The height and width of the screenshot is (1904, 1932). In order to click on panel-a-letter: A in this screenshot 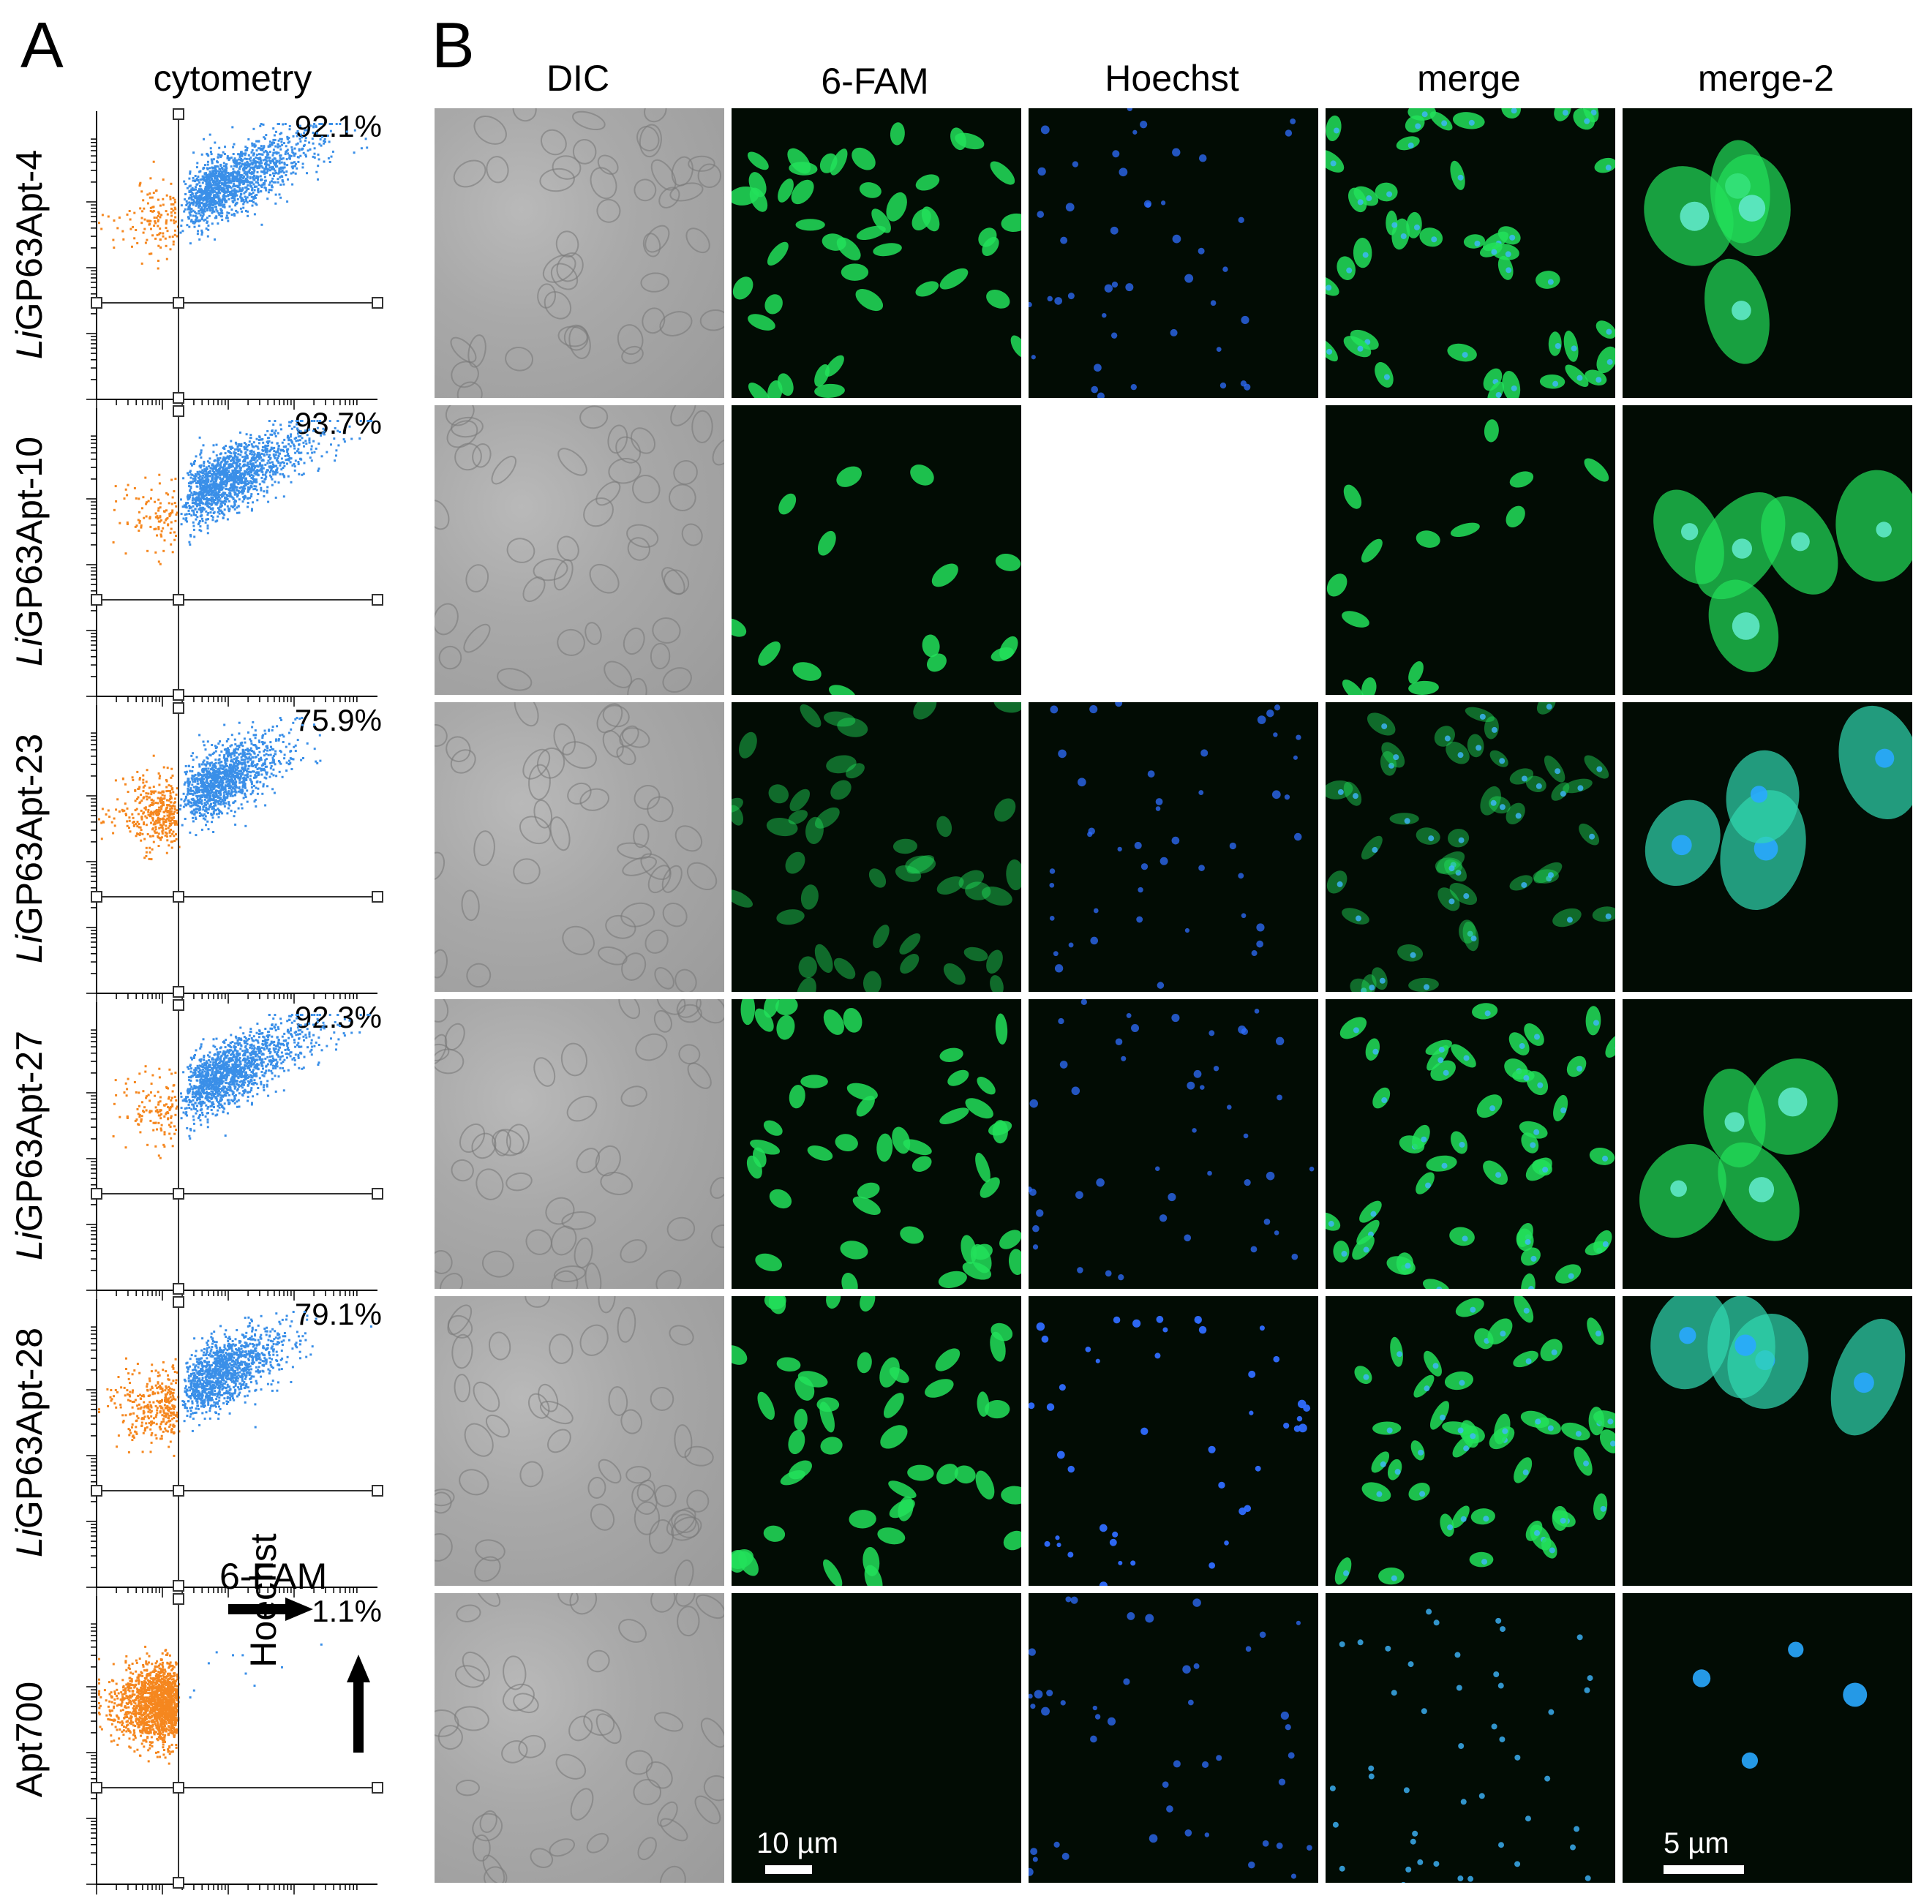, I will do `click(42, 45)`.